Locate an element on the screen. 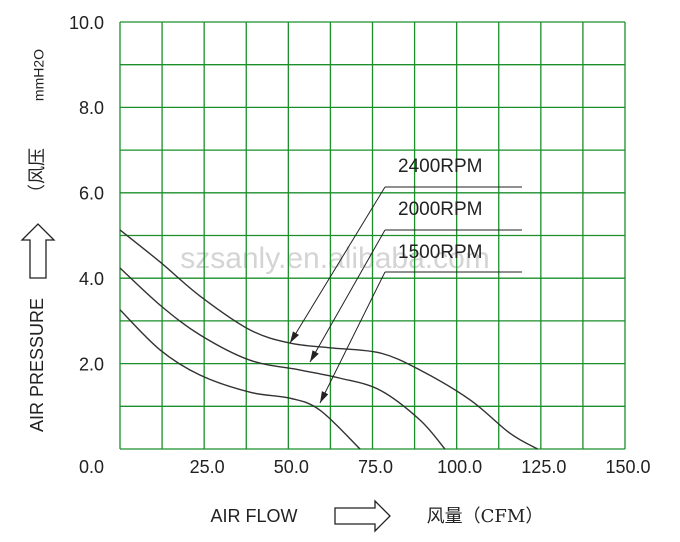  x-tick-label: 150.0 is located at coordinates (627, 467).